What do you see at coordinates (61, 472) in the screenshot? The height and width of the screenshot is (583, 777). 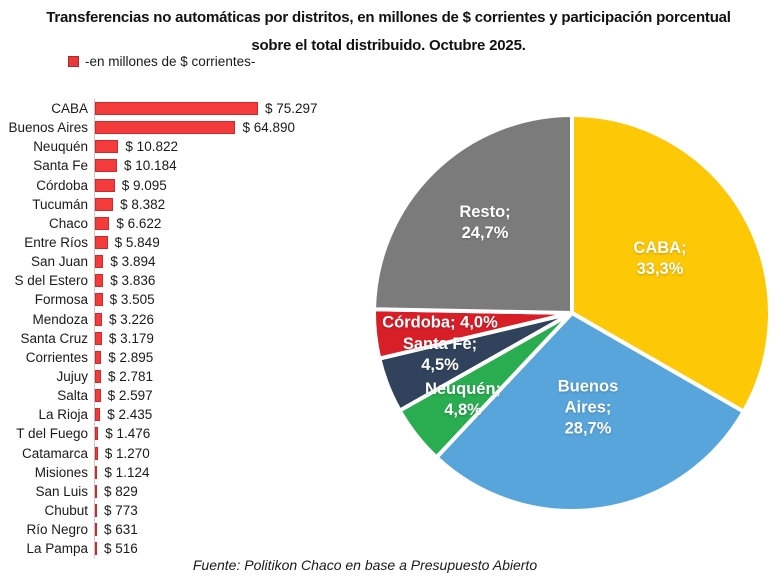 I see `bar-category-label: Misiones` at bounding box center [61, 472].